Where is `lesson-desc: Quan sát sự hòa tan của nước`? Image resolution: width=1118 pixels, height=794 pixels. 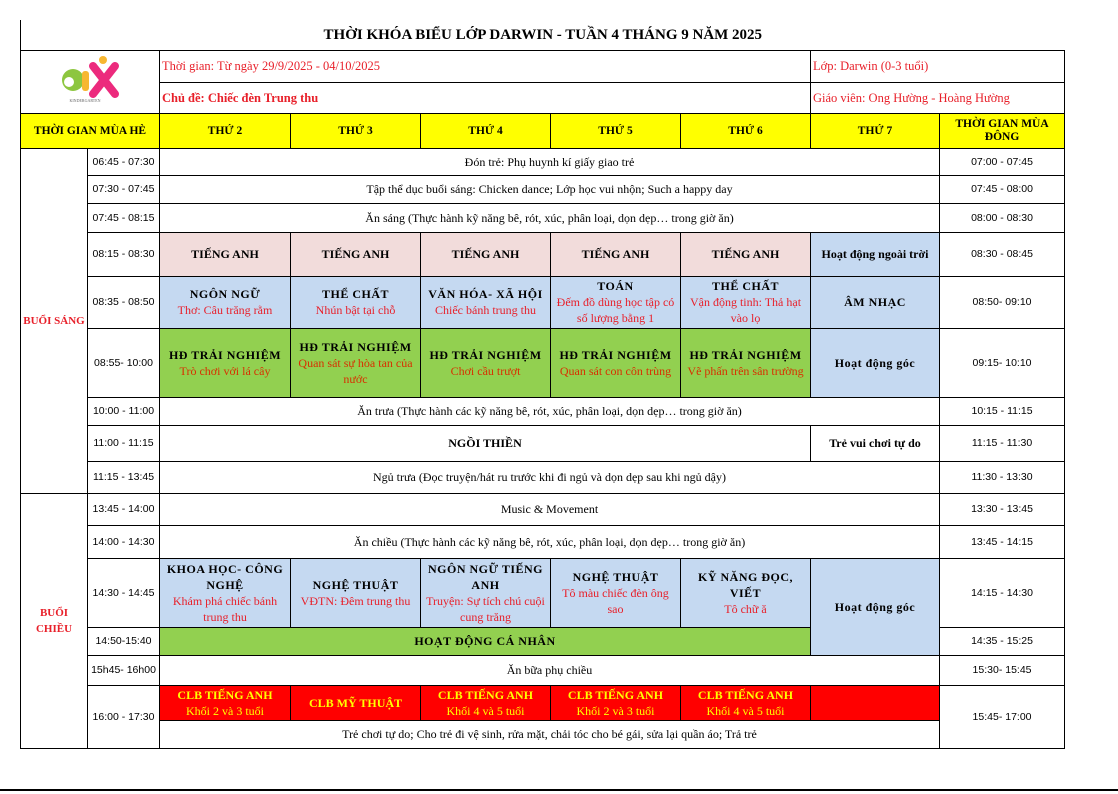 lesson-desc: Quan sát sự hòa tan của nước is located at coordinates (355, 370).